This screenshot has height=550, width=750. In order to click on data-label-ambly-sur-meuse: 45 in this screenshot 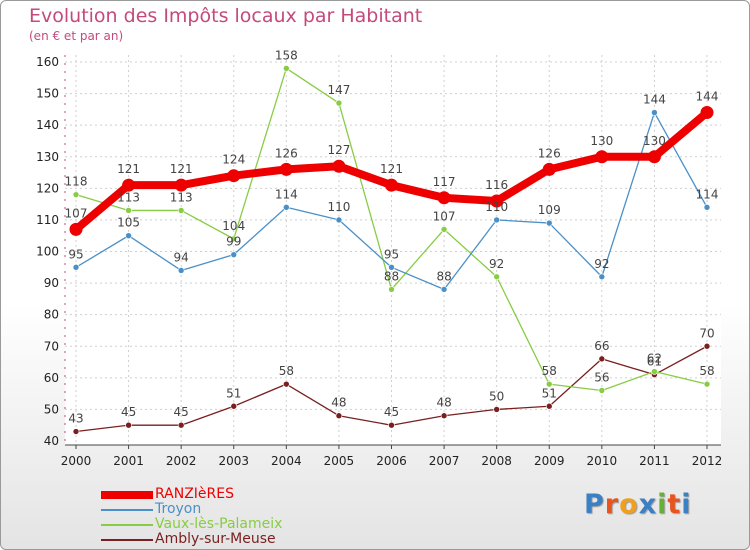, I will do `click(391, 412)`.